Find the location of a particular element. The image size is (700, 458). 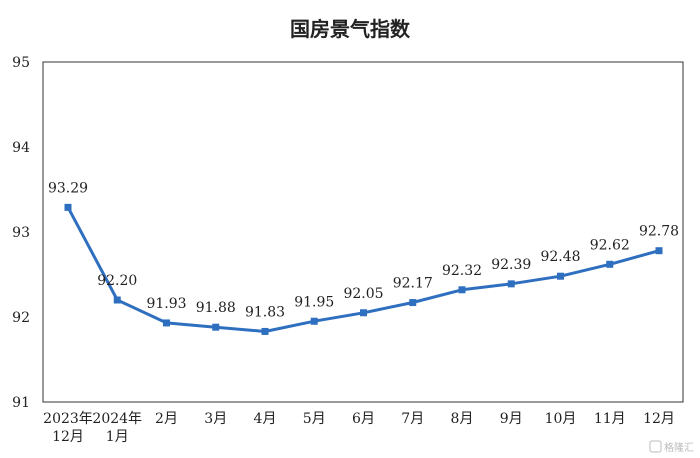

y-tick-label: 91 is located at coordinates (21, 403).